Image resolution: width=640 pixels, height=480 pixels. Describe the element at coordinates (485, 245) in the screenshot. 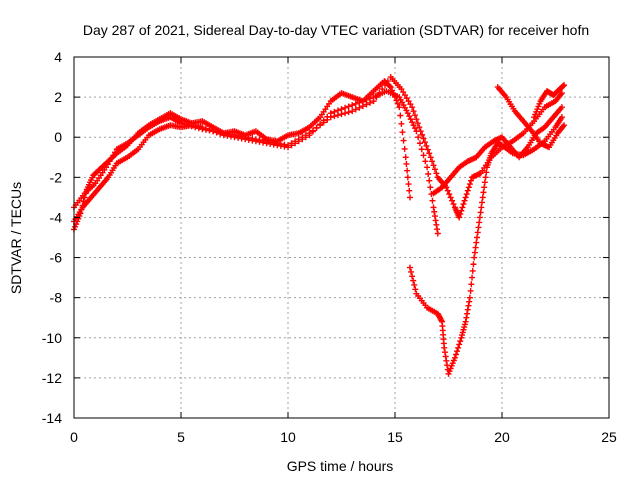

I see `series-track-d` at that location.